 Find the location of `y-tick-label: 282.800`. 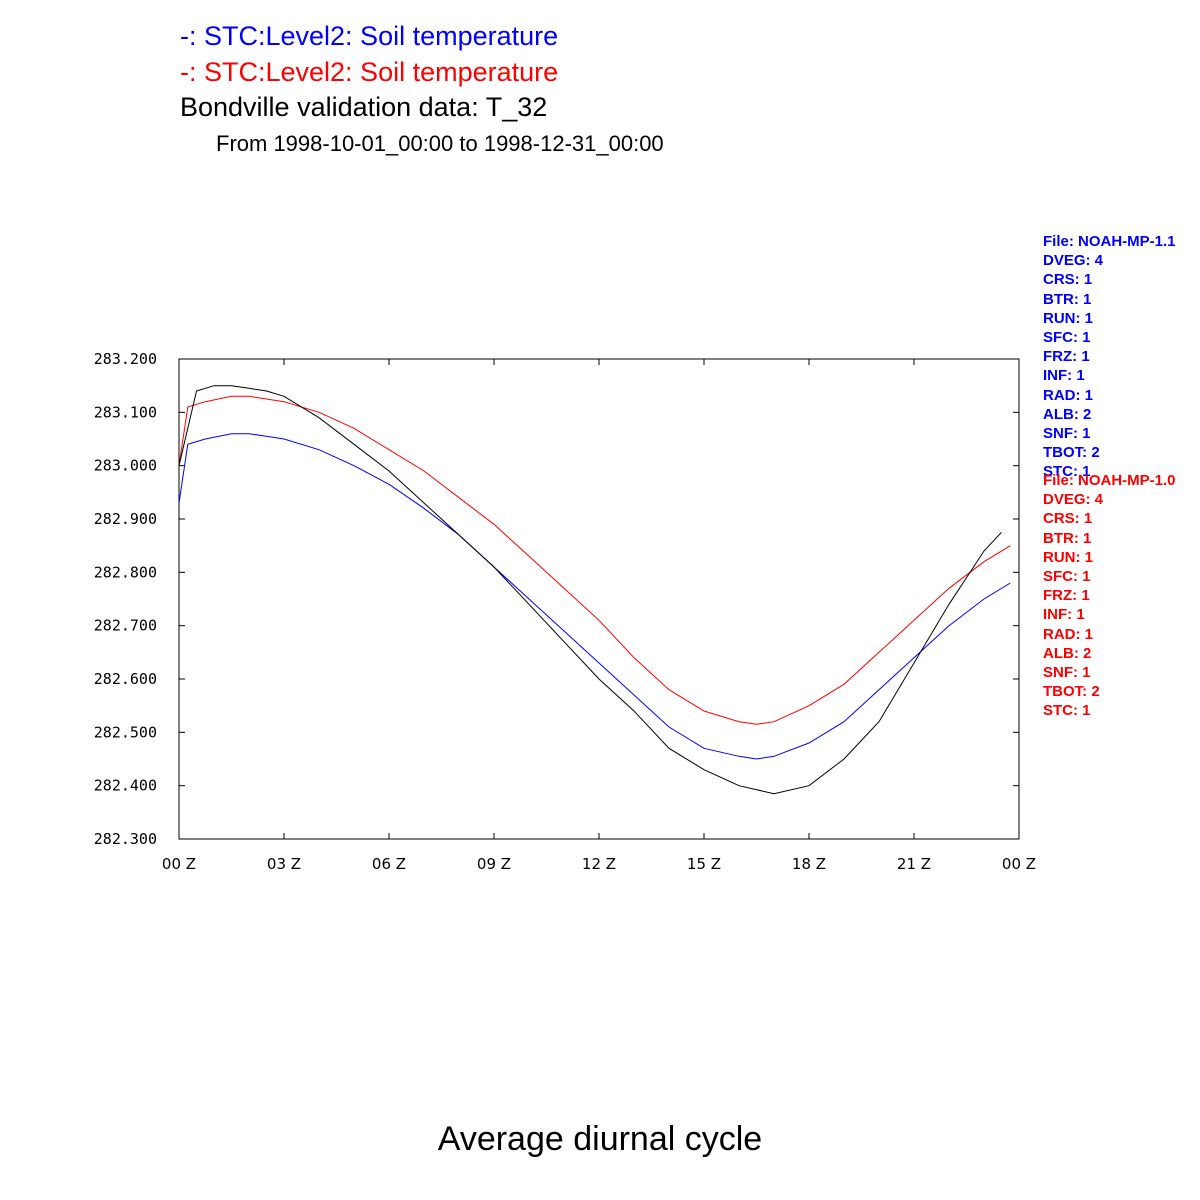

y-tick-label: 282.800 is located at coordinates (125, 572).